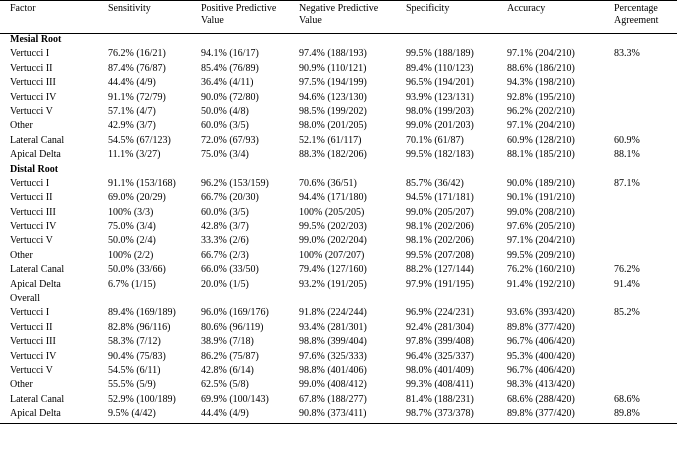 This screenshot has height=454, width=677. What do you see at coordinates (132, 111) in the screenshot?
I see `sensitivity-cell: 57.1% (4/7)` at bounding box center [132, 111].